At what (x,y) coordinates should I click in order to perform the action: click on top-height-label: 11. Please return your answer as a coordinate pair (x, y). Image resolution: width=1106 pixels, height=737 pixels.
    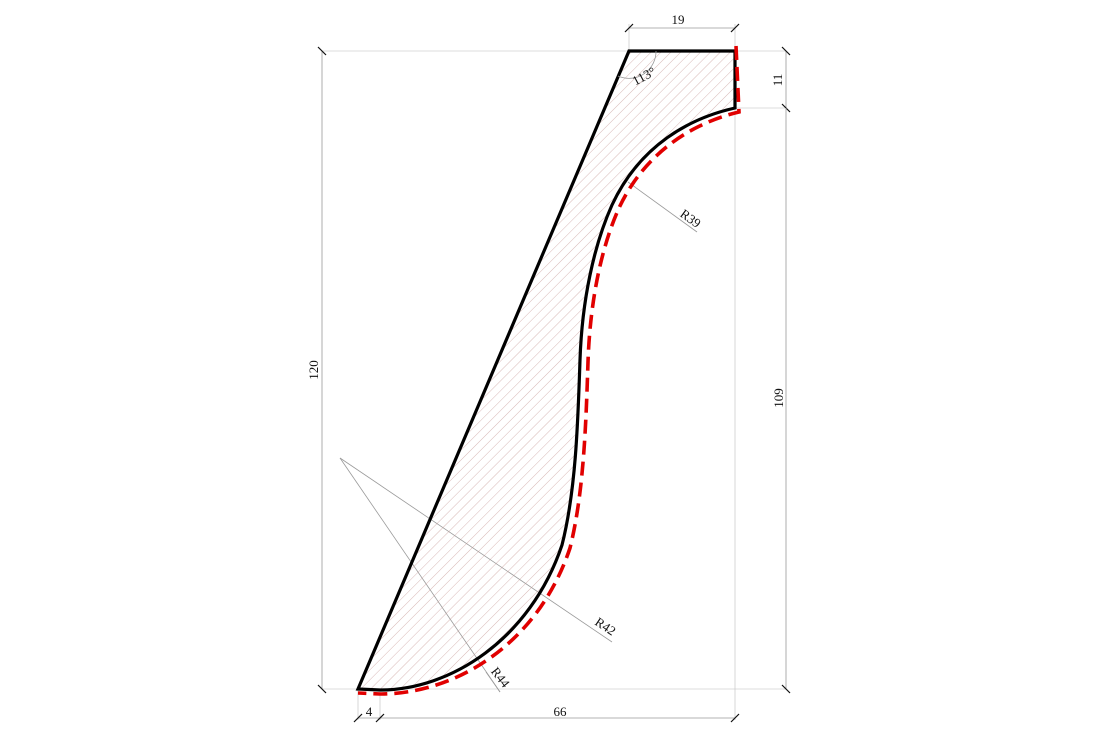
    Looking at the image, I should click on (777, 80).